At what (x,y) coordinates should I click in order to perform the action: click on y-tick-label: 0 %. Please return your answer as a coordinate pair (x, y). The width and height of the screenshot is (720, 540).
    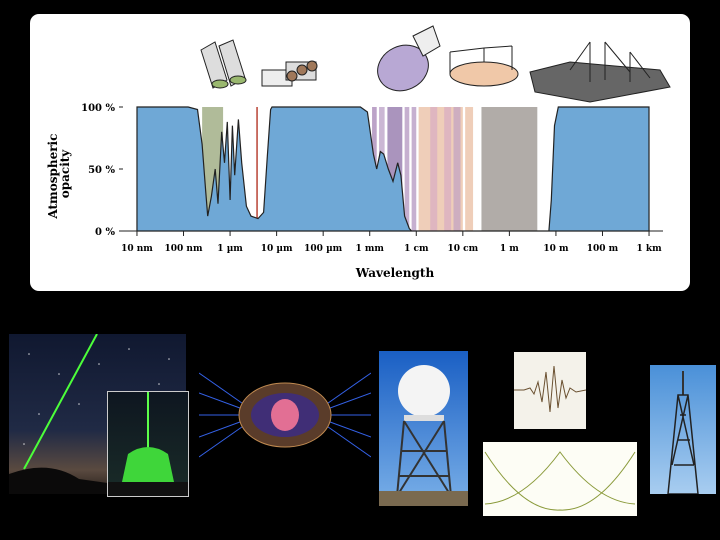
    Looking at the image, I should click on (105, 232).